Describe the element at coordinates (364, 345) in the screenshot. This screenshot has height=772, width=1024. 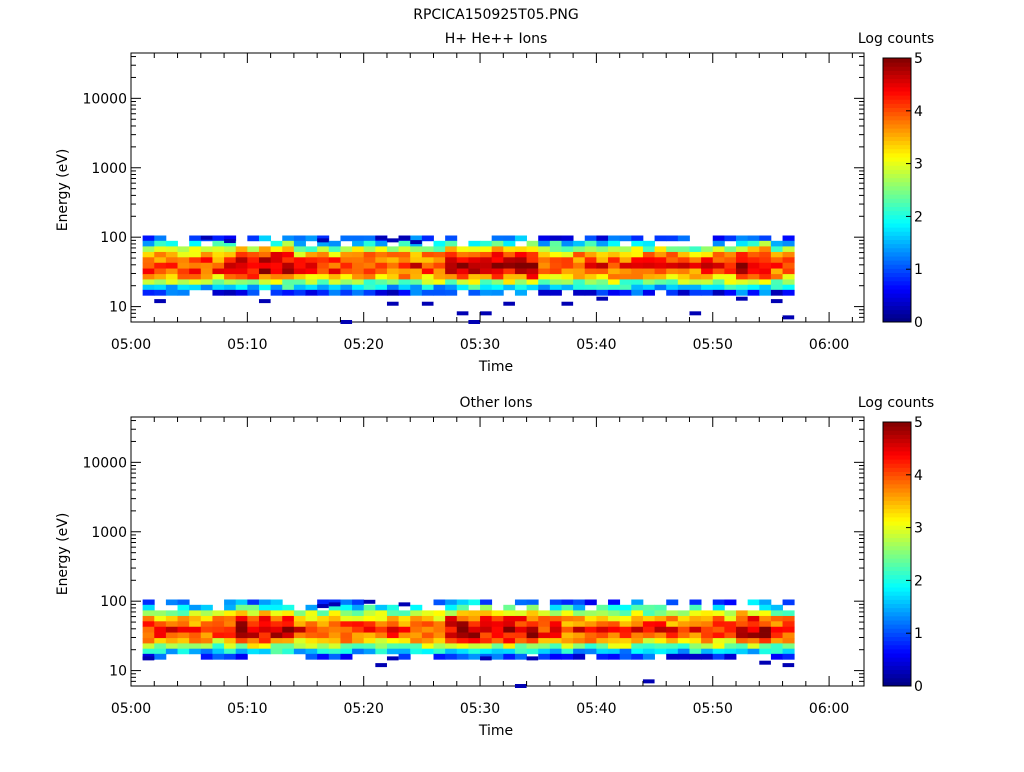
I see `x-tick-label: 05:20` at that location.